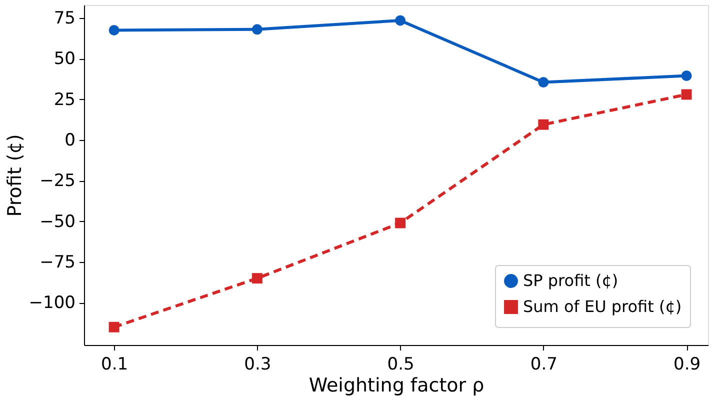 The image size is (713, 400). I want to click on x-tick-label: 0.9, so click(687, 364).